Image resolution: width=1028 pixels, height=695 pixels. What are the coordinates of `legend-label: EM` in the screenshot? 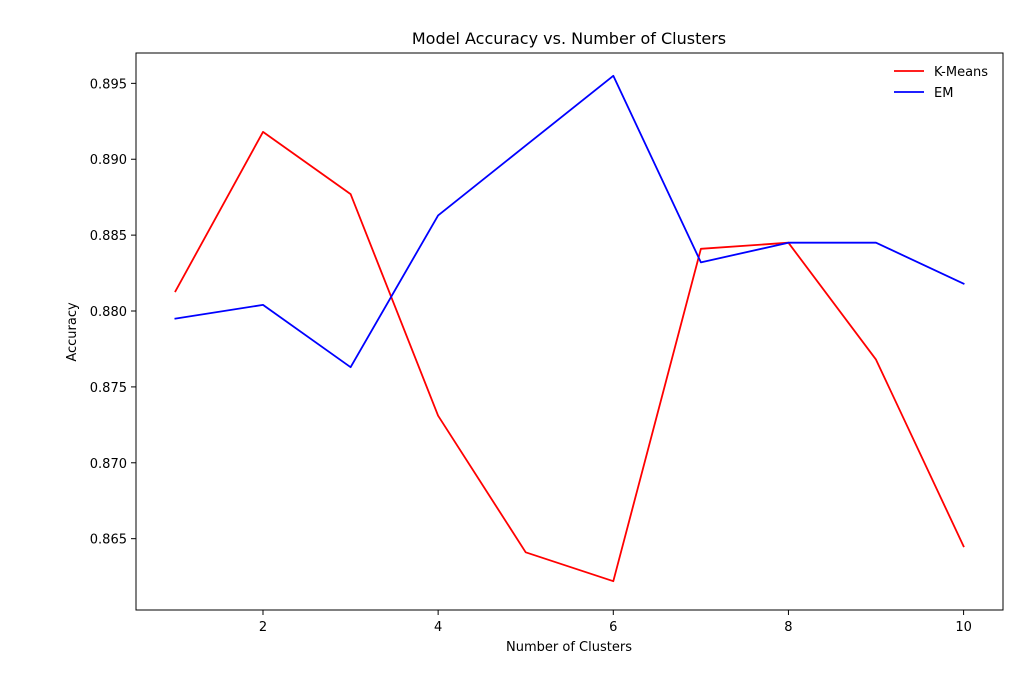 It's located at (943, 93).